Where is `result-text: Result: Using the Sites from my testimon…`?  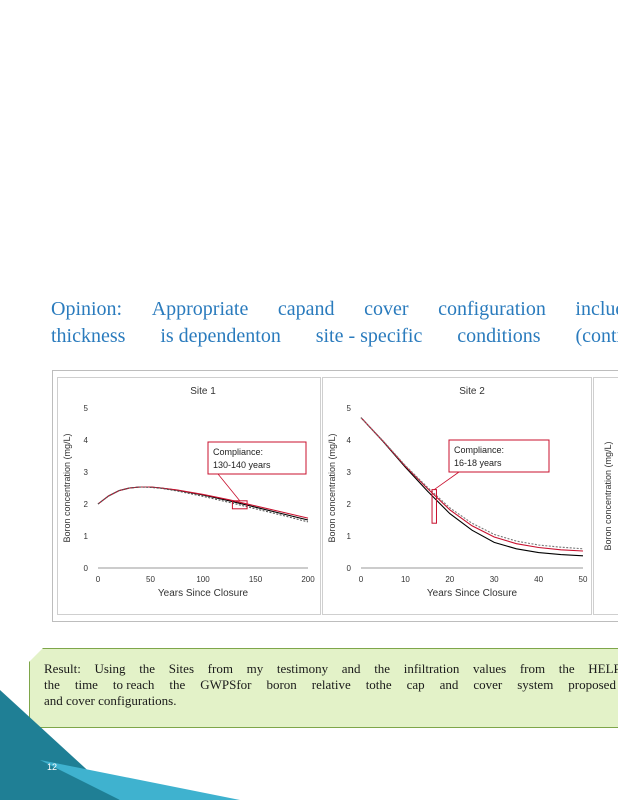
result-text: Result: Using the Sites from my testimon… is located at coordinates (331, 685).